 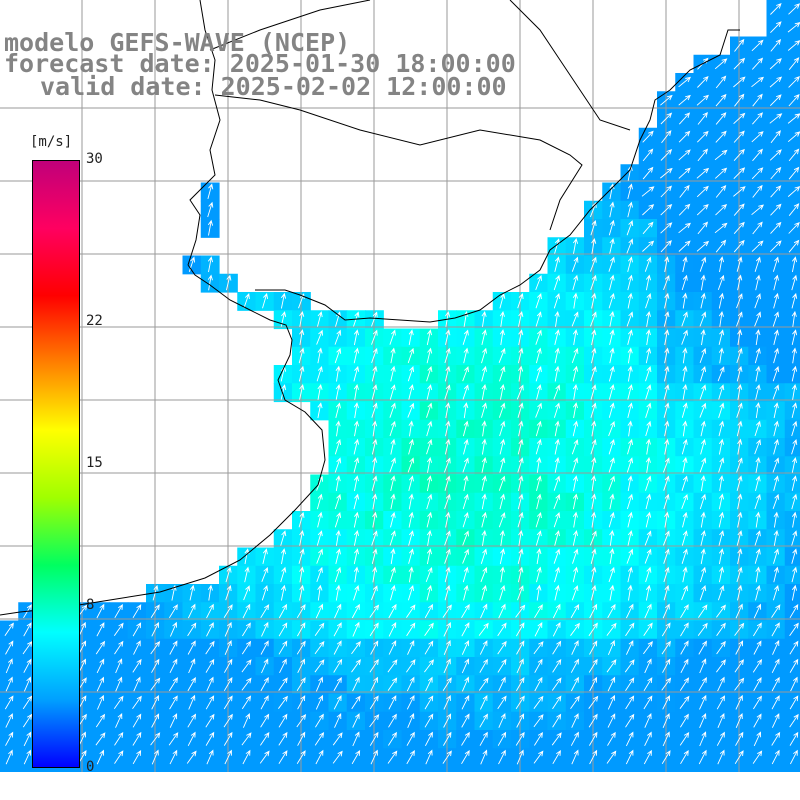 I want to click on river-border-west, so click(x=204, y=133).